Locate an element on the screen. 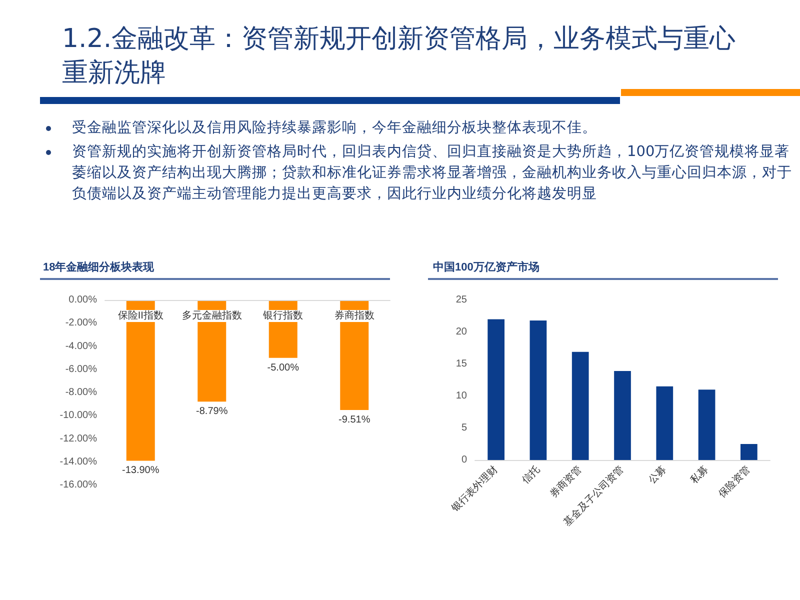  y-tick-label: -2.00% is located at coordinates (81, 323).